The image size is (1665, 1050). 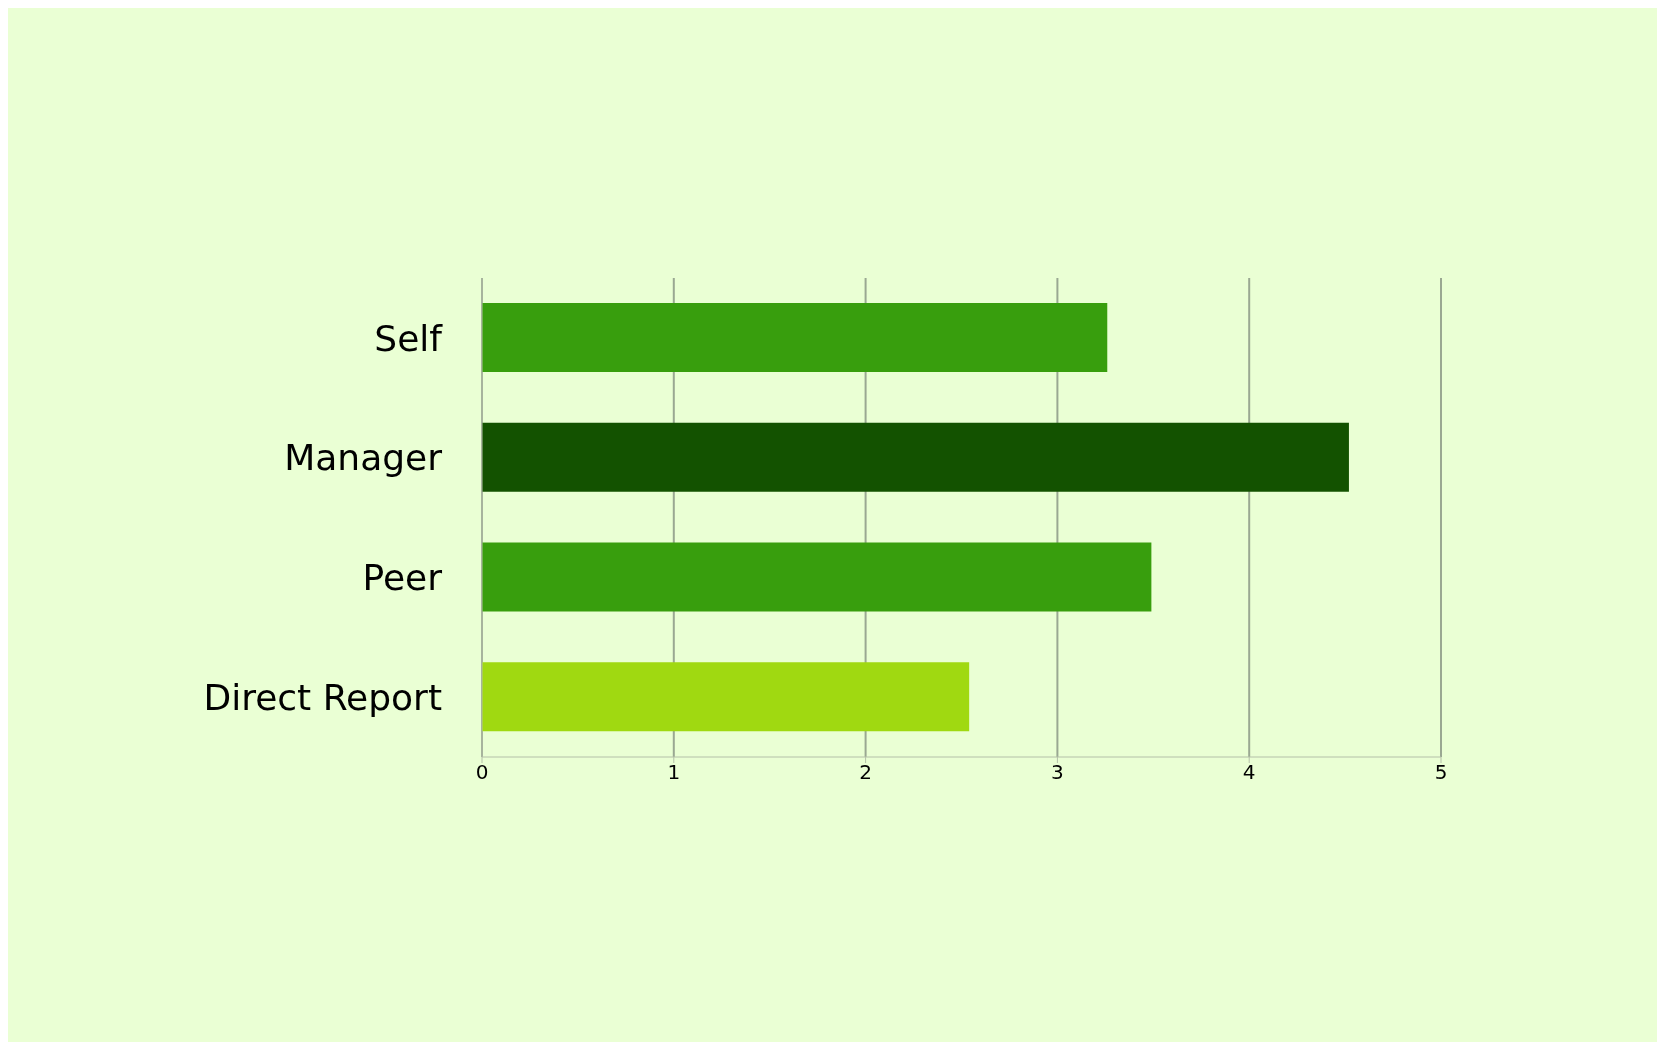 I want to click on x-tick-label: 5, so click(x=1441, y=772).